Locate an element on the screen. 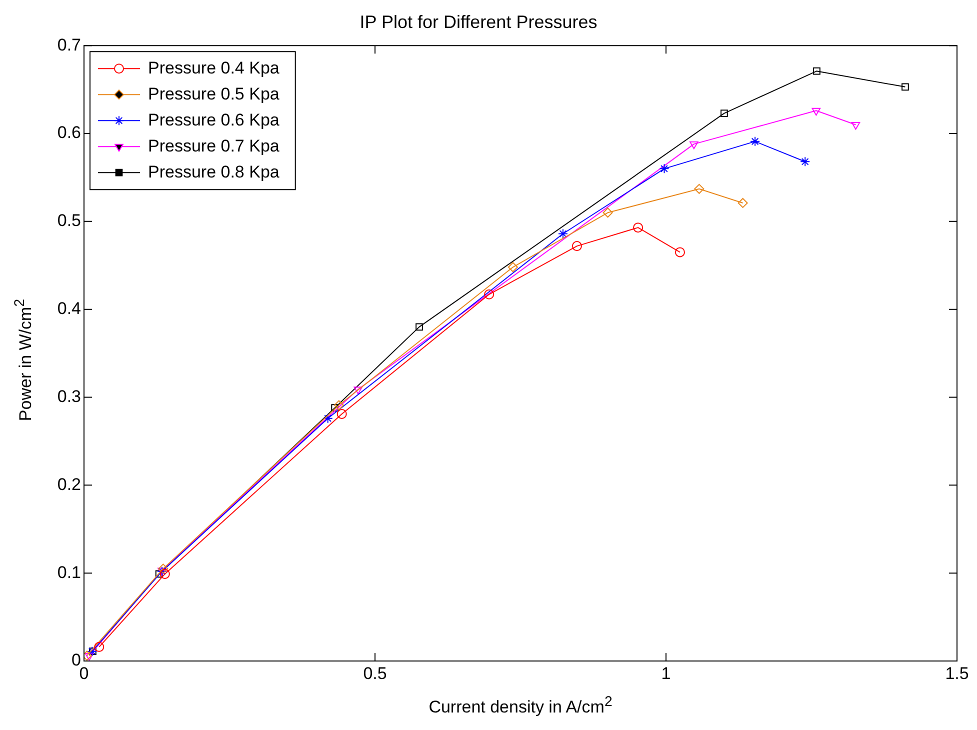  x-tick-label: 0.5 is located at coordinates (375, 673).